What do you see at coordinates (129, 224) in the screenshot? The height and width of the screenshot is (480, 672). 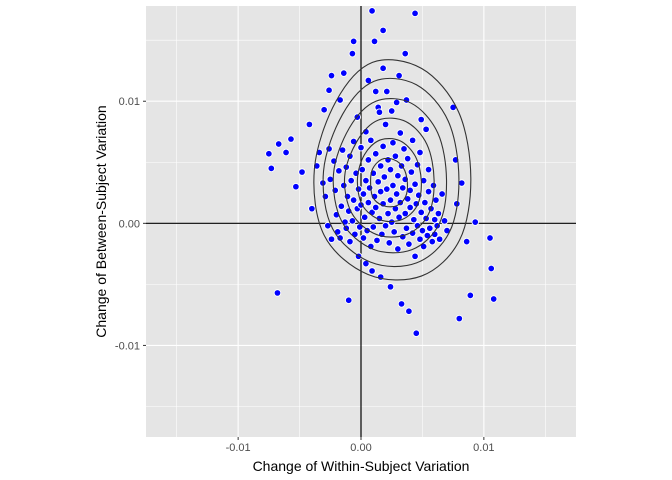 I see `y-tick-label-1: 0.00` at bounding box center [129, 224].